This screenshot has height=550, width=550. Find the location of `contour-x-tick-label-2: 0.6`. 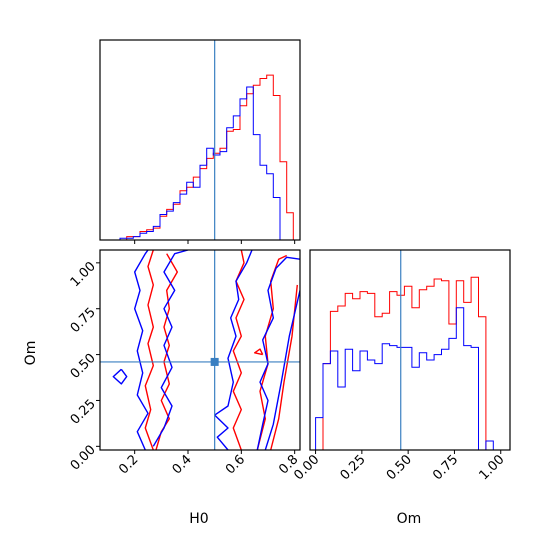

contour-x-tick-label-2: 0.6 is located at coordinates (235, 464).